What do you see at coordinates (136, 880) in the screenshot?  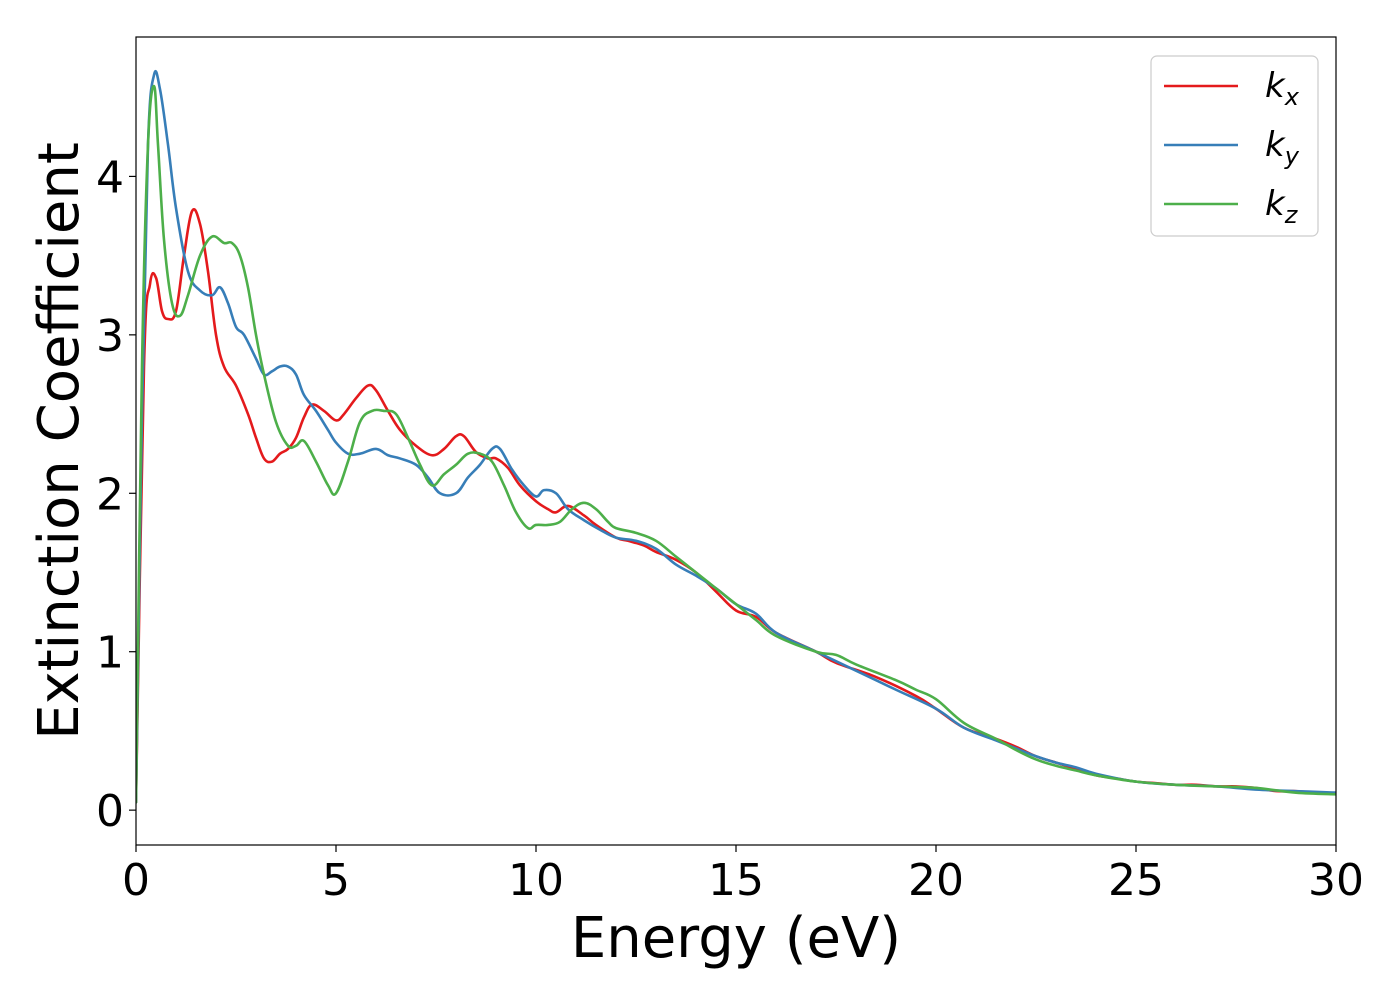 I see `x-tick-label: 0` at bounding box center [136, 880].